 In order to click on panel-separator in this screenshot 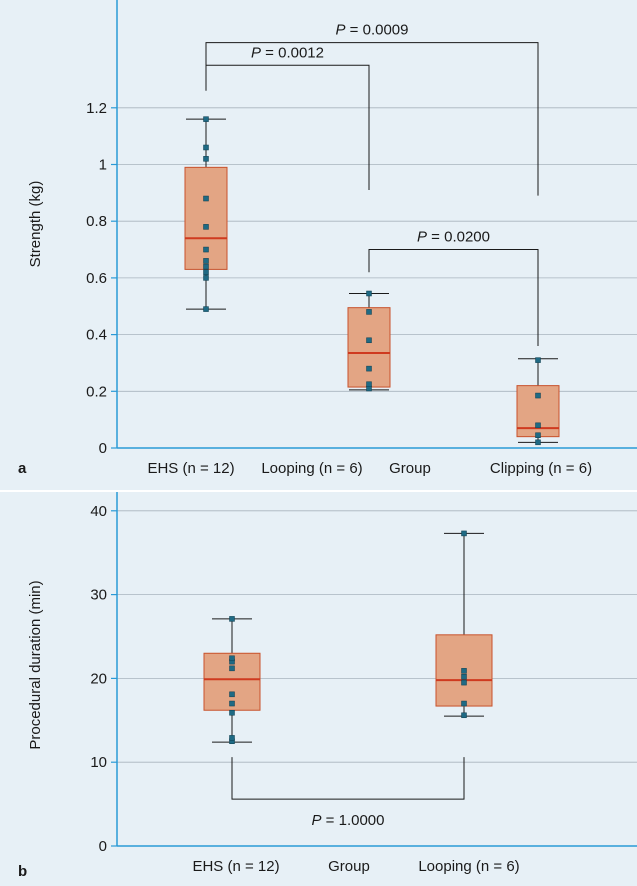, I will do `click(318, 491)`.